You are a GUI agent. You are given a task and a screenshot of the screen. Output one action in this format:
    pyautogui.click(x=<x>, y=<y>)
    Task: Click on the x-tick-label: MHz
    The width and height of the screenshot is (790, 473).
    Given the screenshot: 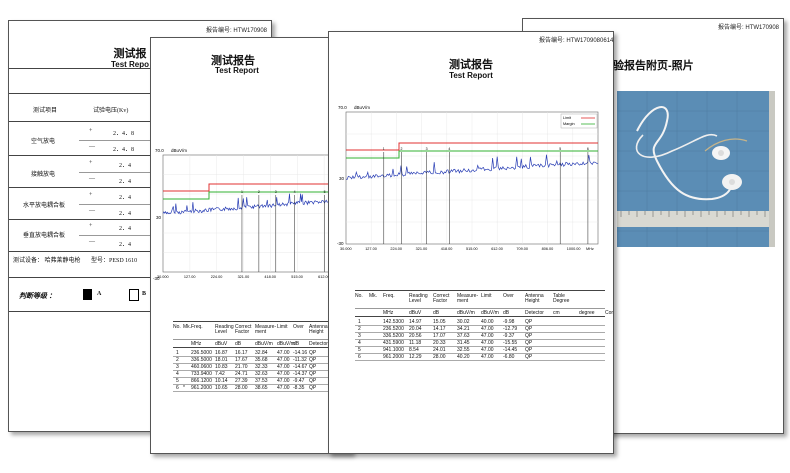 What is the action you would take?
    pyautogui.click(x=590, y=249)
    